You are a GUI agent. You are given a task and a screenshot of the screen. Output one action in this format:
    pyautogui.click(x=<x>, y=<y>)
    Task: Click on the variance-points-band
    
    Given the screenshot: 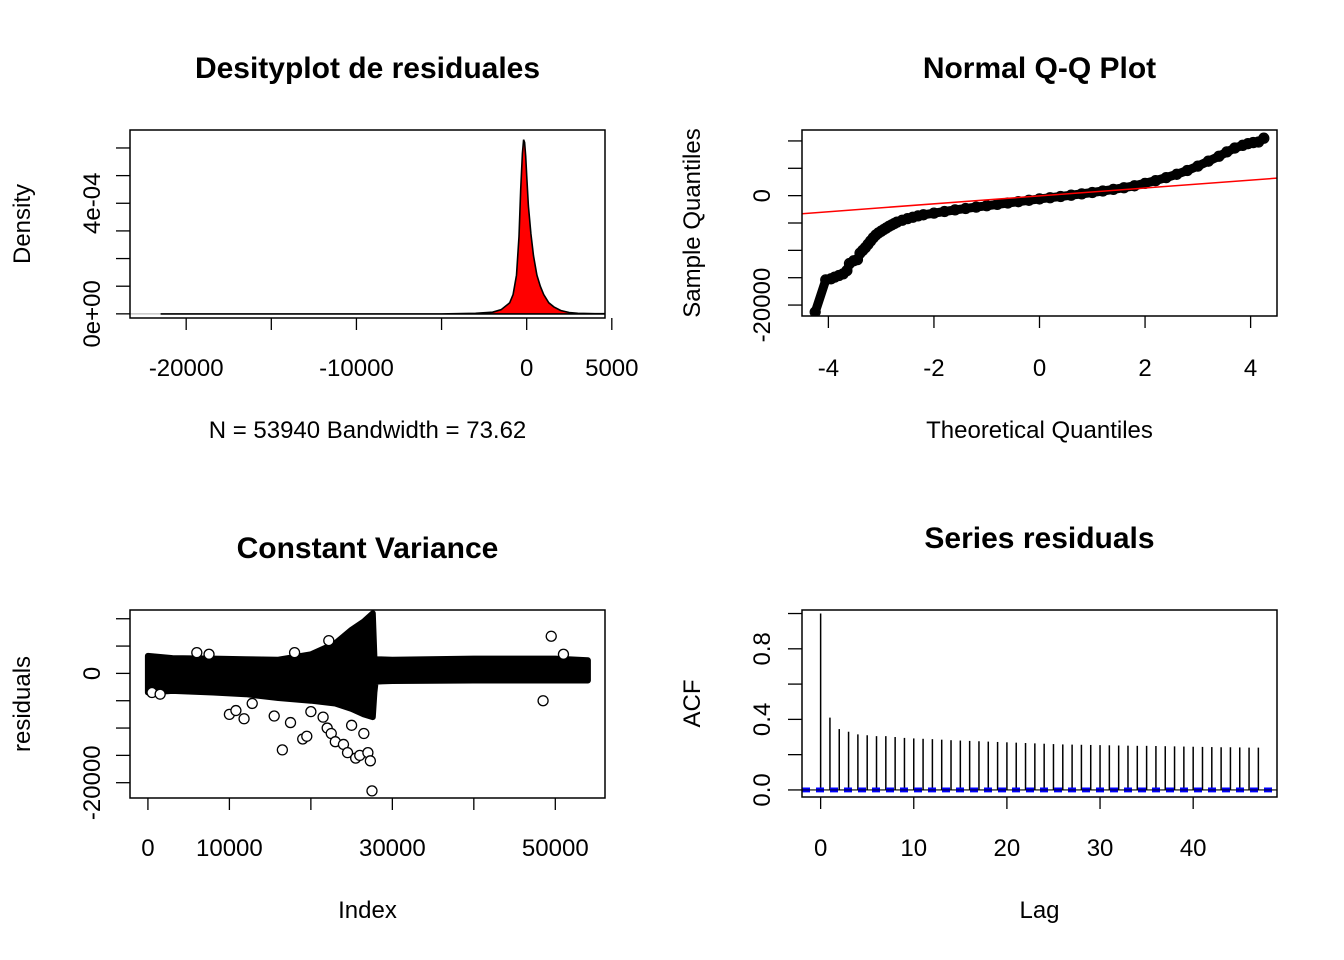 What is the action you would take?
    pyautogui.click(x=367, y=665)
    